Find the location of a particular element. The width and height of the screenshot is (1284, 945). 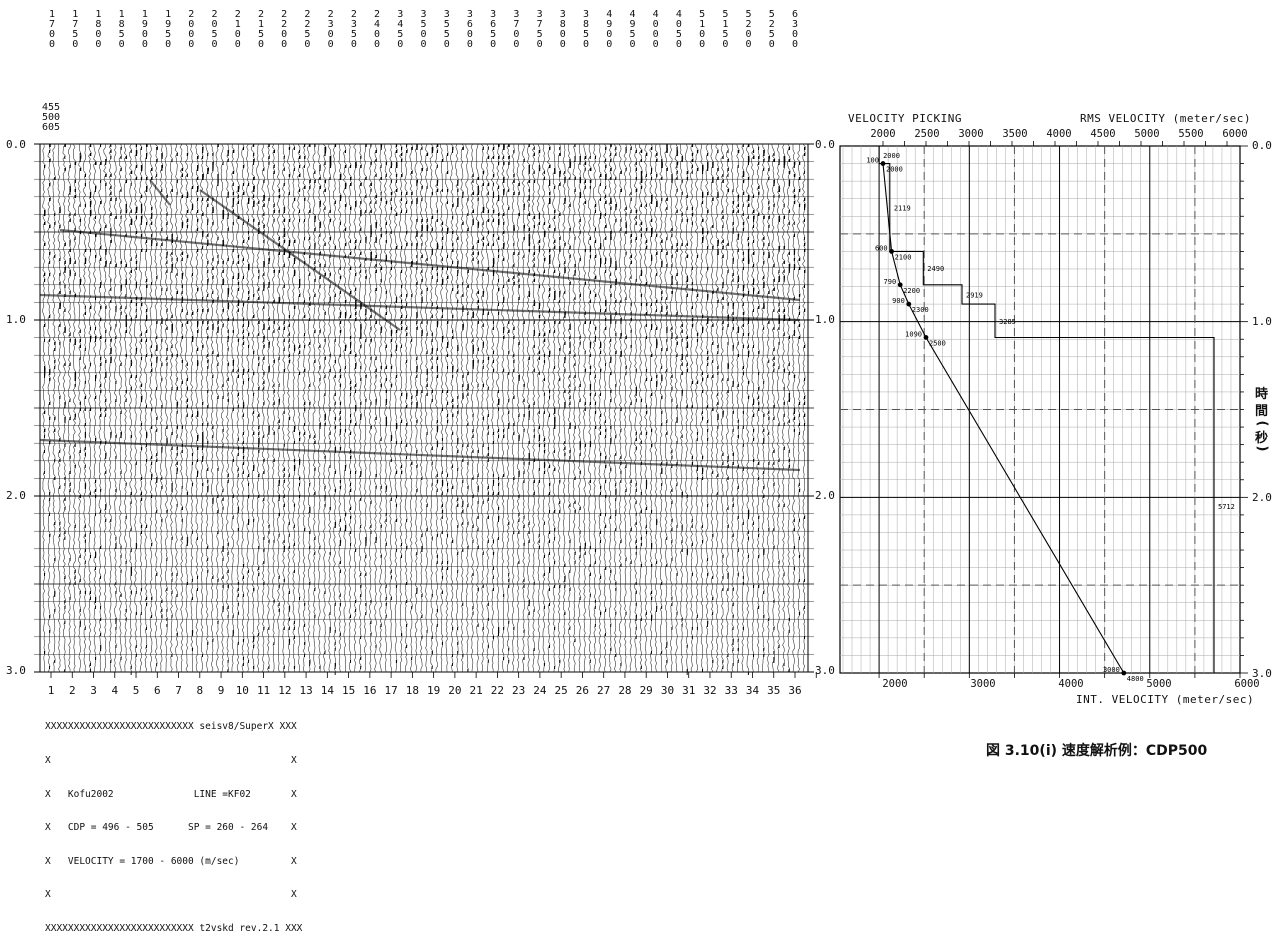

trace-number: 25 is located at coordinates (561, 690).